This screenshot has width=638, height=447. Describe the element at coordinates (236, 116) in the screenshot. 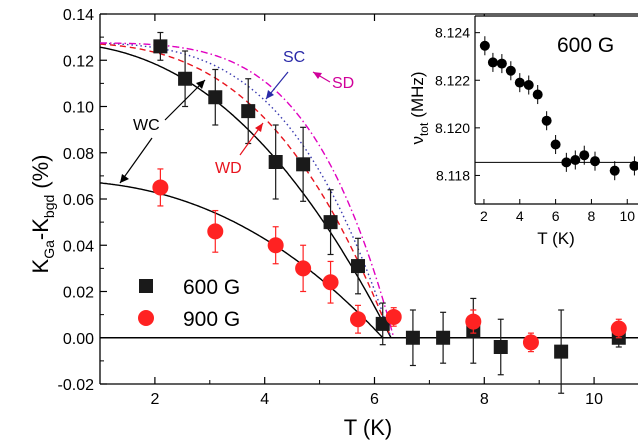

I see `annotations: WC SC SD WD` at that location.